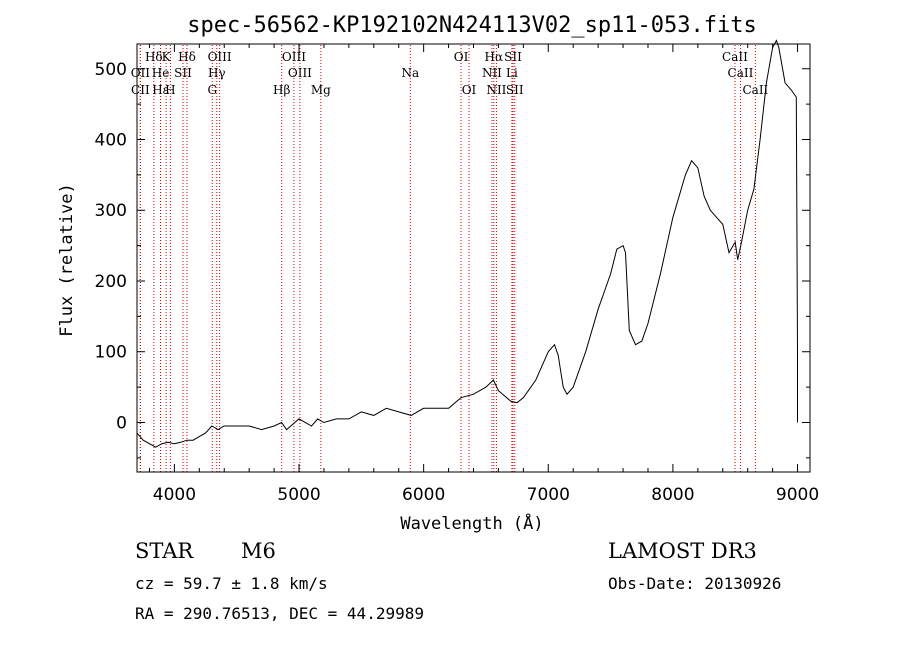 This screenshot has width=900, height=649. What do you see at coordinates (141, 73) in the screenshot?
I see `spectral-line-label: OII` at bounding box center [141, 73].